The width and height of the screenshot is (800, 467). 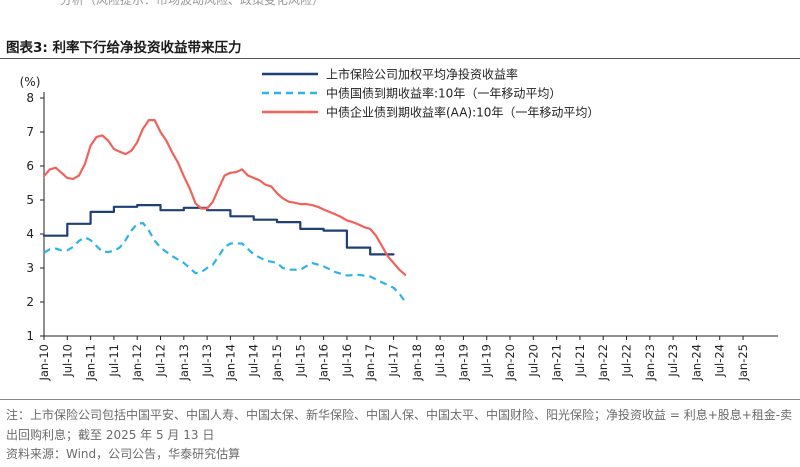 What do you see at coordinates (124, 48) in the screenshot?
I see `figure-title: 图表3: 利率下行给净投资收益带来压力` at bounding box center [124, 48].